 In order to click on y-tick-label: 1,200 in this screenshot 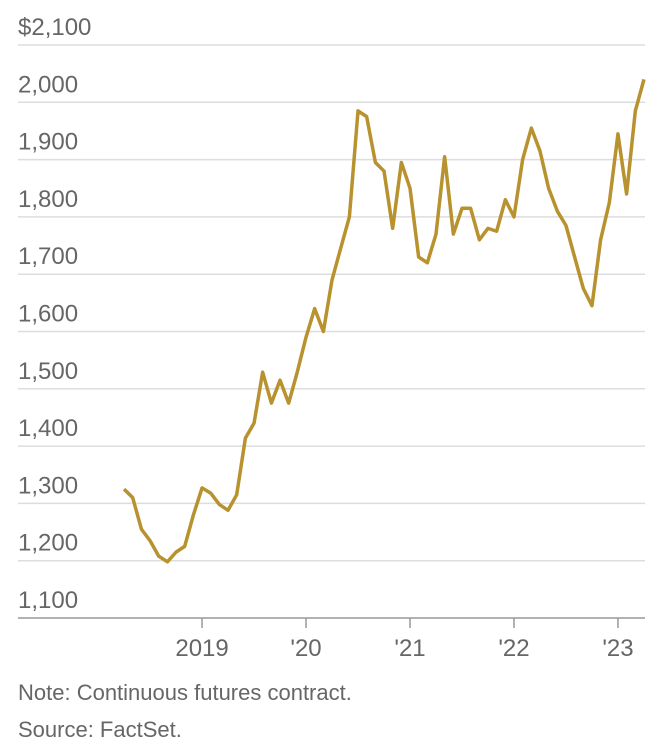, I will do `click(48, 543)`.